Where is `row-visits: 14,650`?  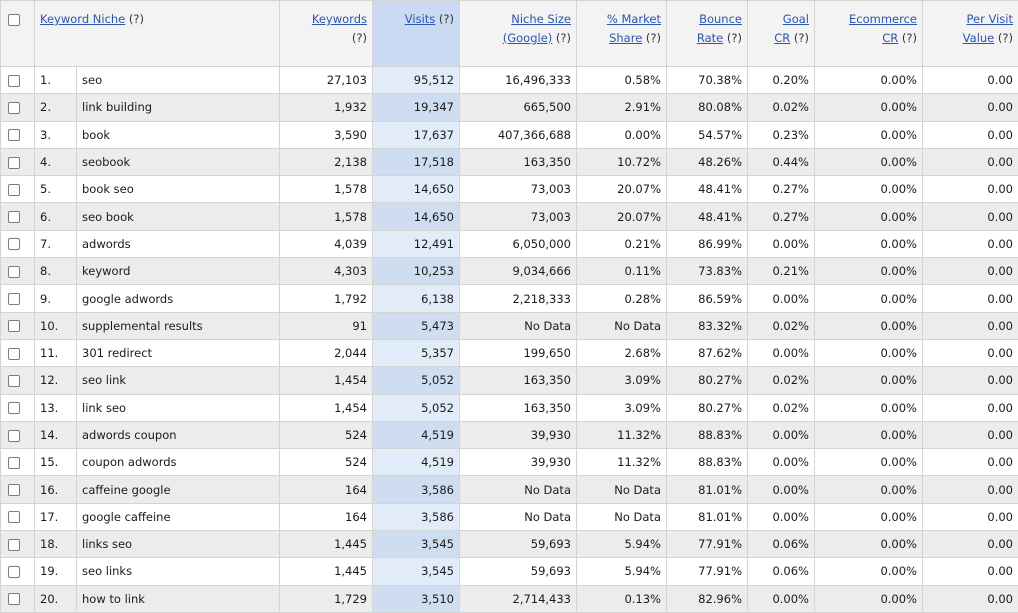 row-visits: 14,650 is located at coordinates (416, 189).